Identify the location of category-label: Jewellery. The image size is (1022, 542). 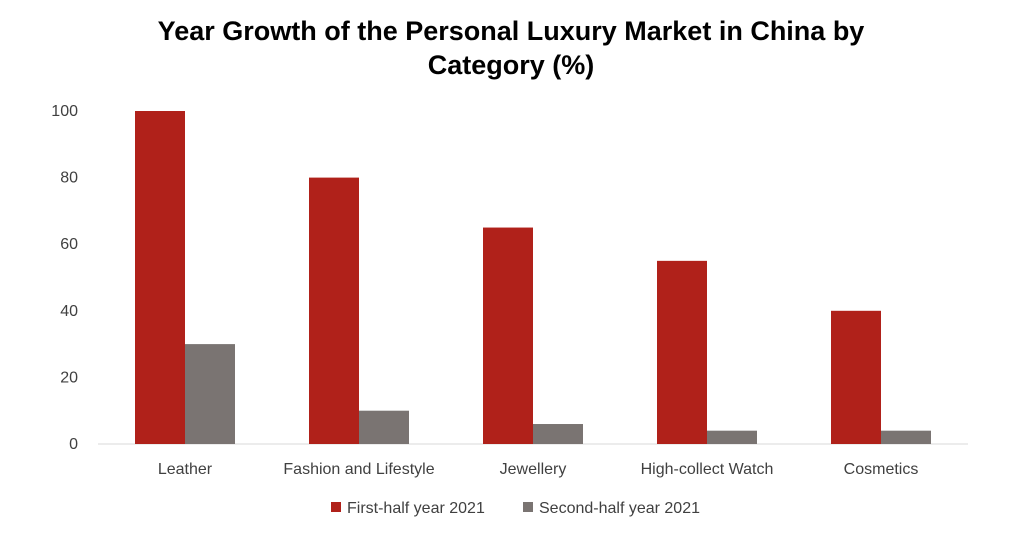
(533, 469).